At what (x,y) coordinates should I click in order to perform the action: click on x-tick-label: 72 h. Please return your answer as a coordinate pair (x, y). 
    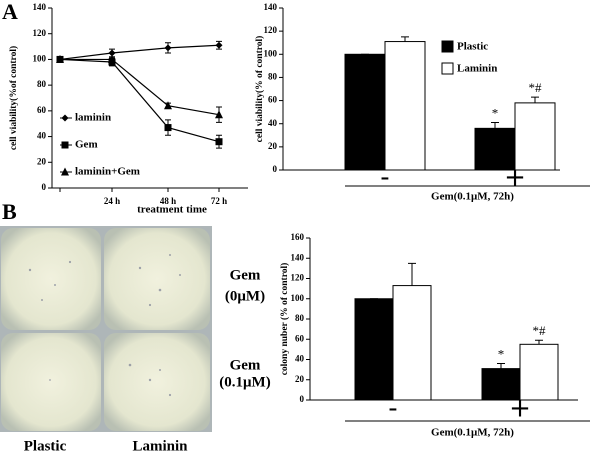
    Looking at the image, I should click on (219, 201).